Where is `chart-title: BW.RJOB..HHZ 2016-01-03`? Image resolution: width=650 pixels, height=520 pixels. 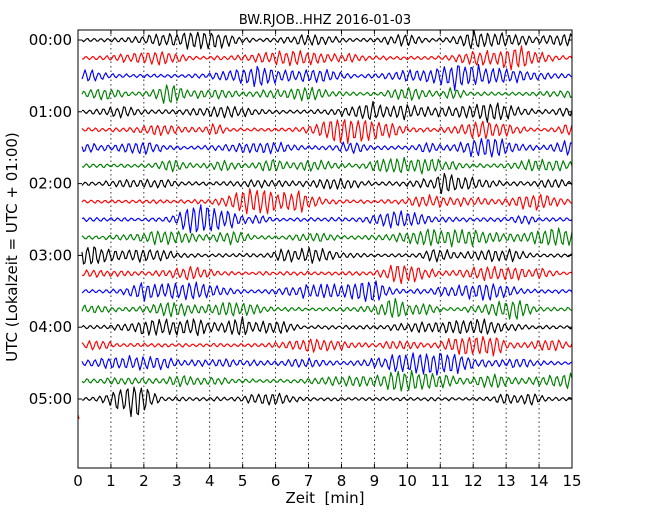
chart-title: BW.RJOB..HHZ 2016-01-03 is located at coordinates (325, 20).